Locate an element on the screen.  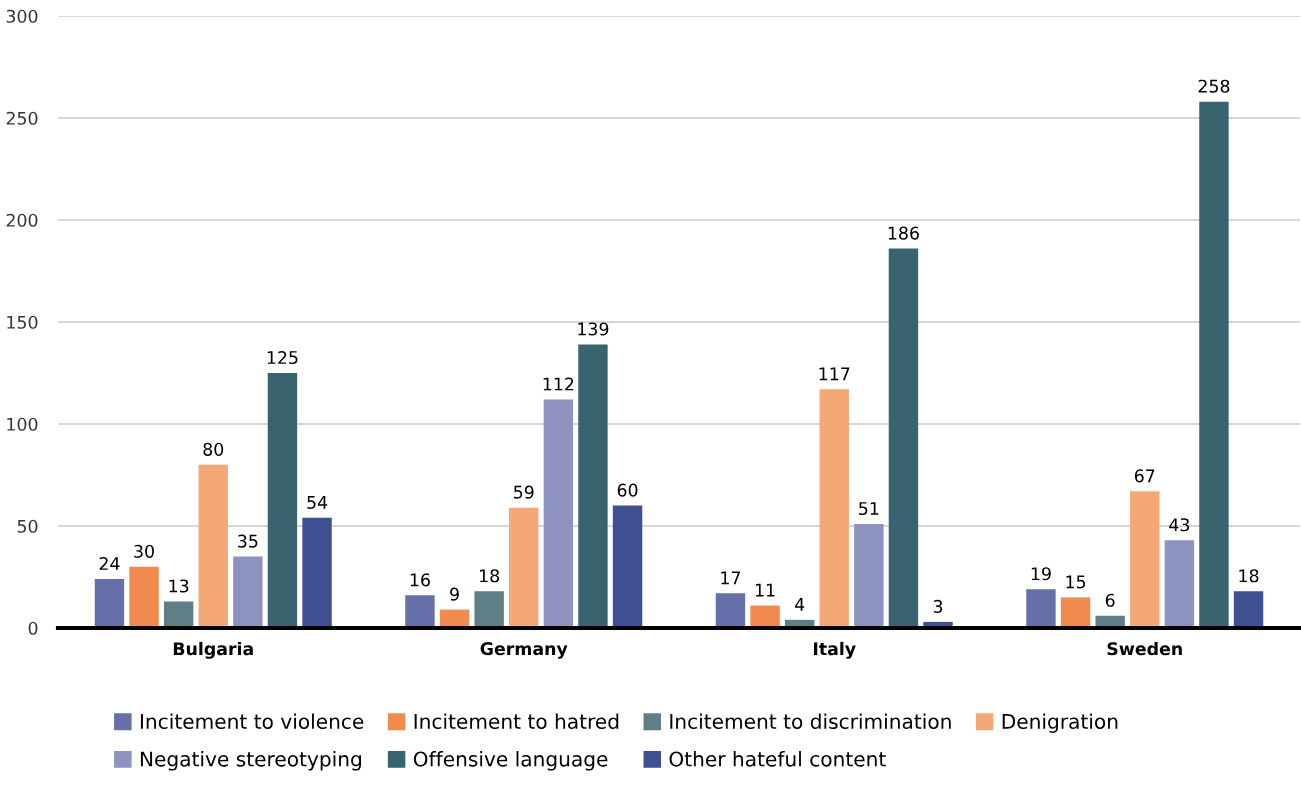
data-label: 17 is located at coordinates (731, 578).